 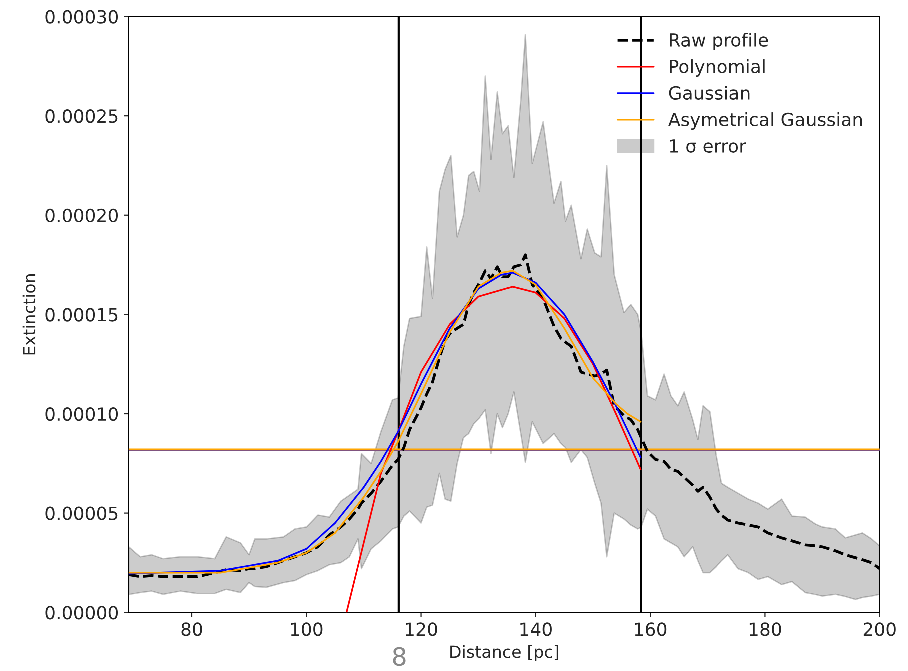 I want to click on y-tick-label: 0.00010, so click(x=82, y=414).